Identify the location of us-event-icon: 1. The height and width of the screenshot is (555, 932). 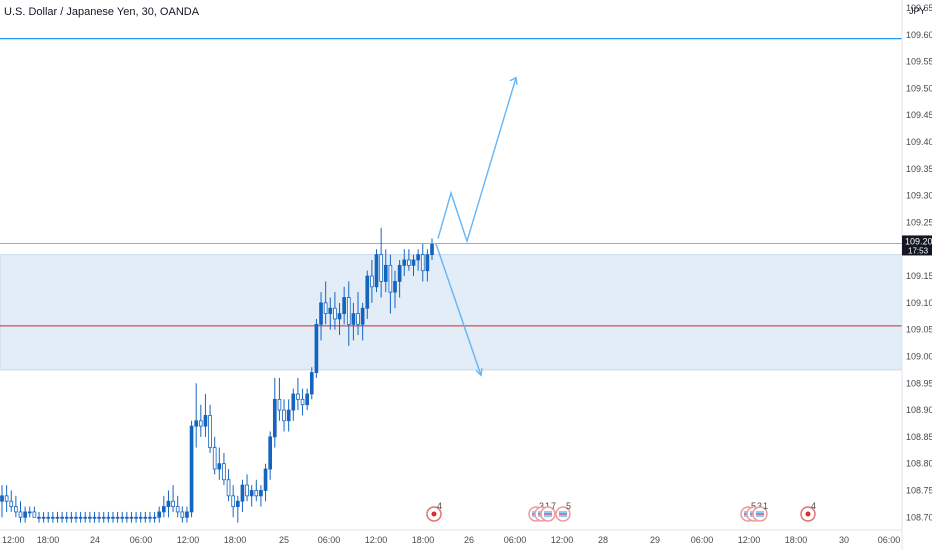
(760, 511).